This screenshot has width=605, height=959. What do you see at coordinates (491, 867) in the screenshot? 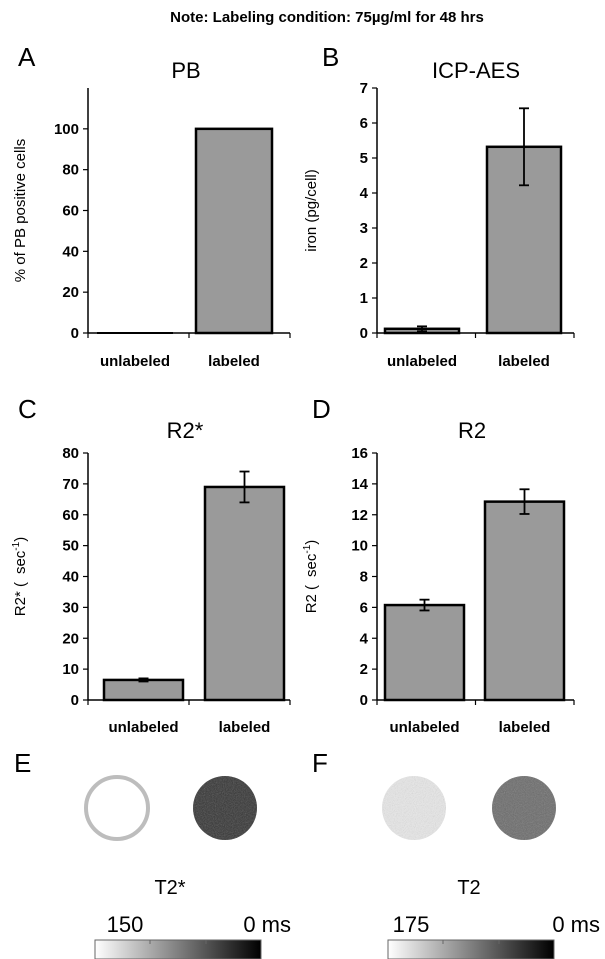
I see `mri-panel-f: T2 175 0 ms` at bounding box center [491, 867].